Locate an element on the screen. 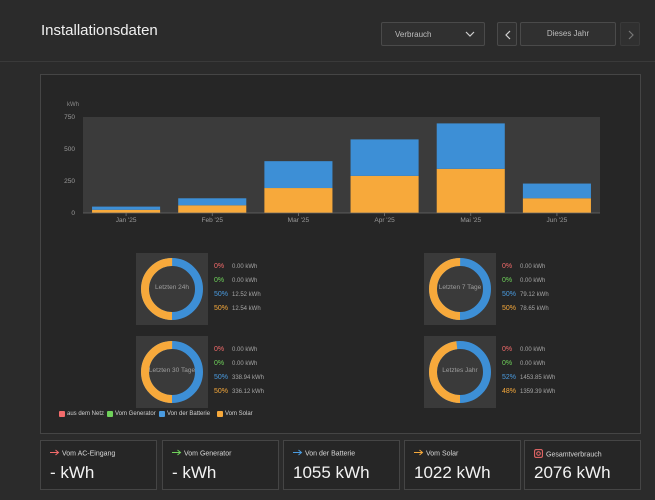 The height and width of the screenshot is (500, 655). stat-percent: 48% is located at coordinates (509, 391).